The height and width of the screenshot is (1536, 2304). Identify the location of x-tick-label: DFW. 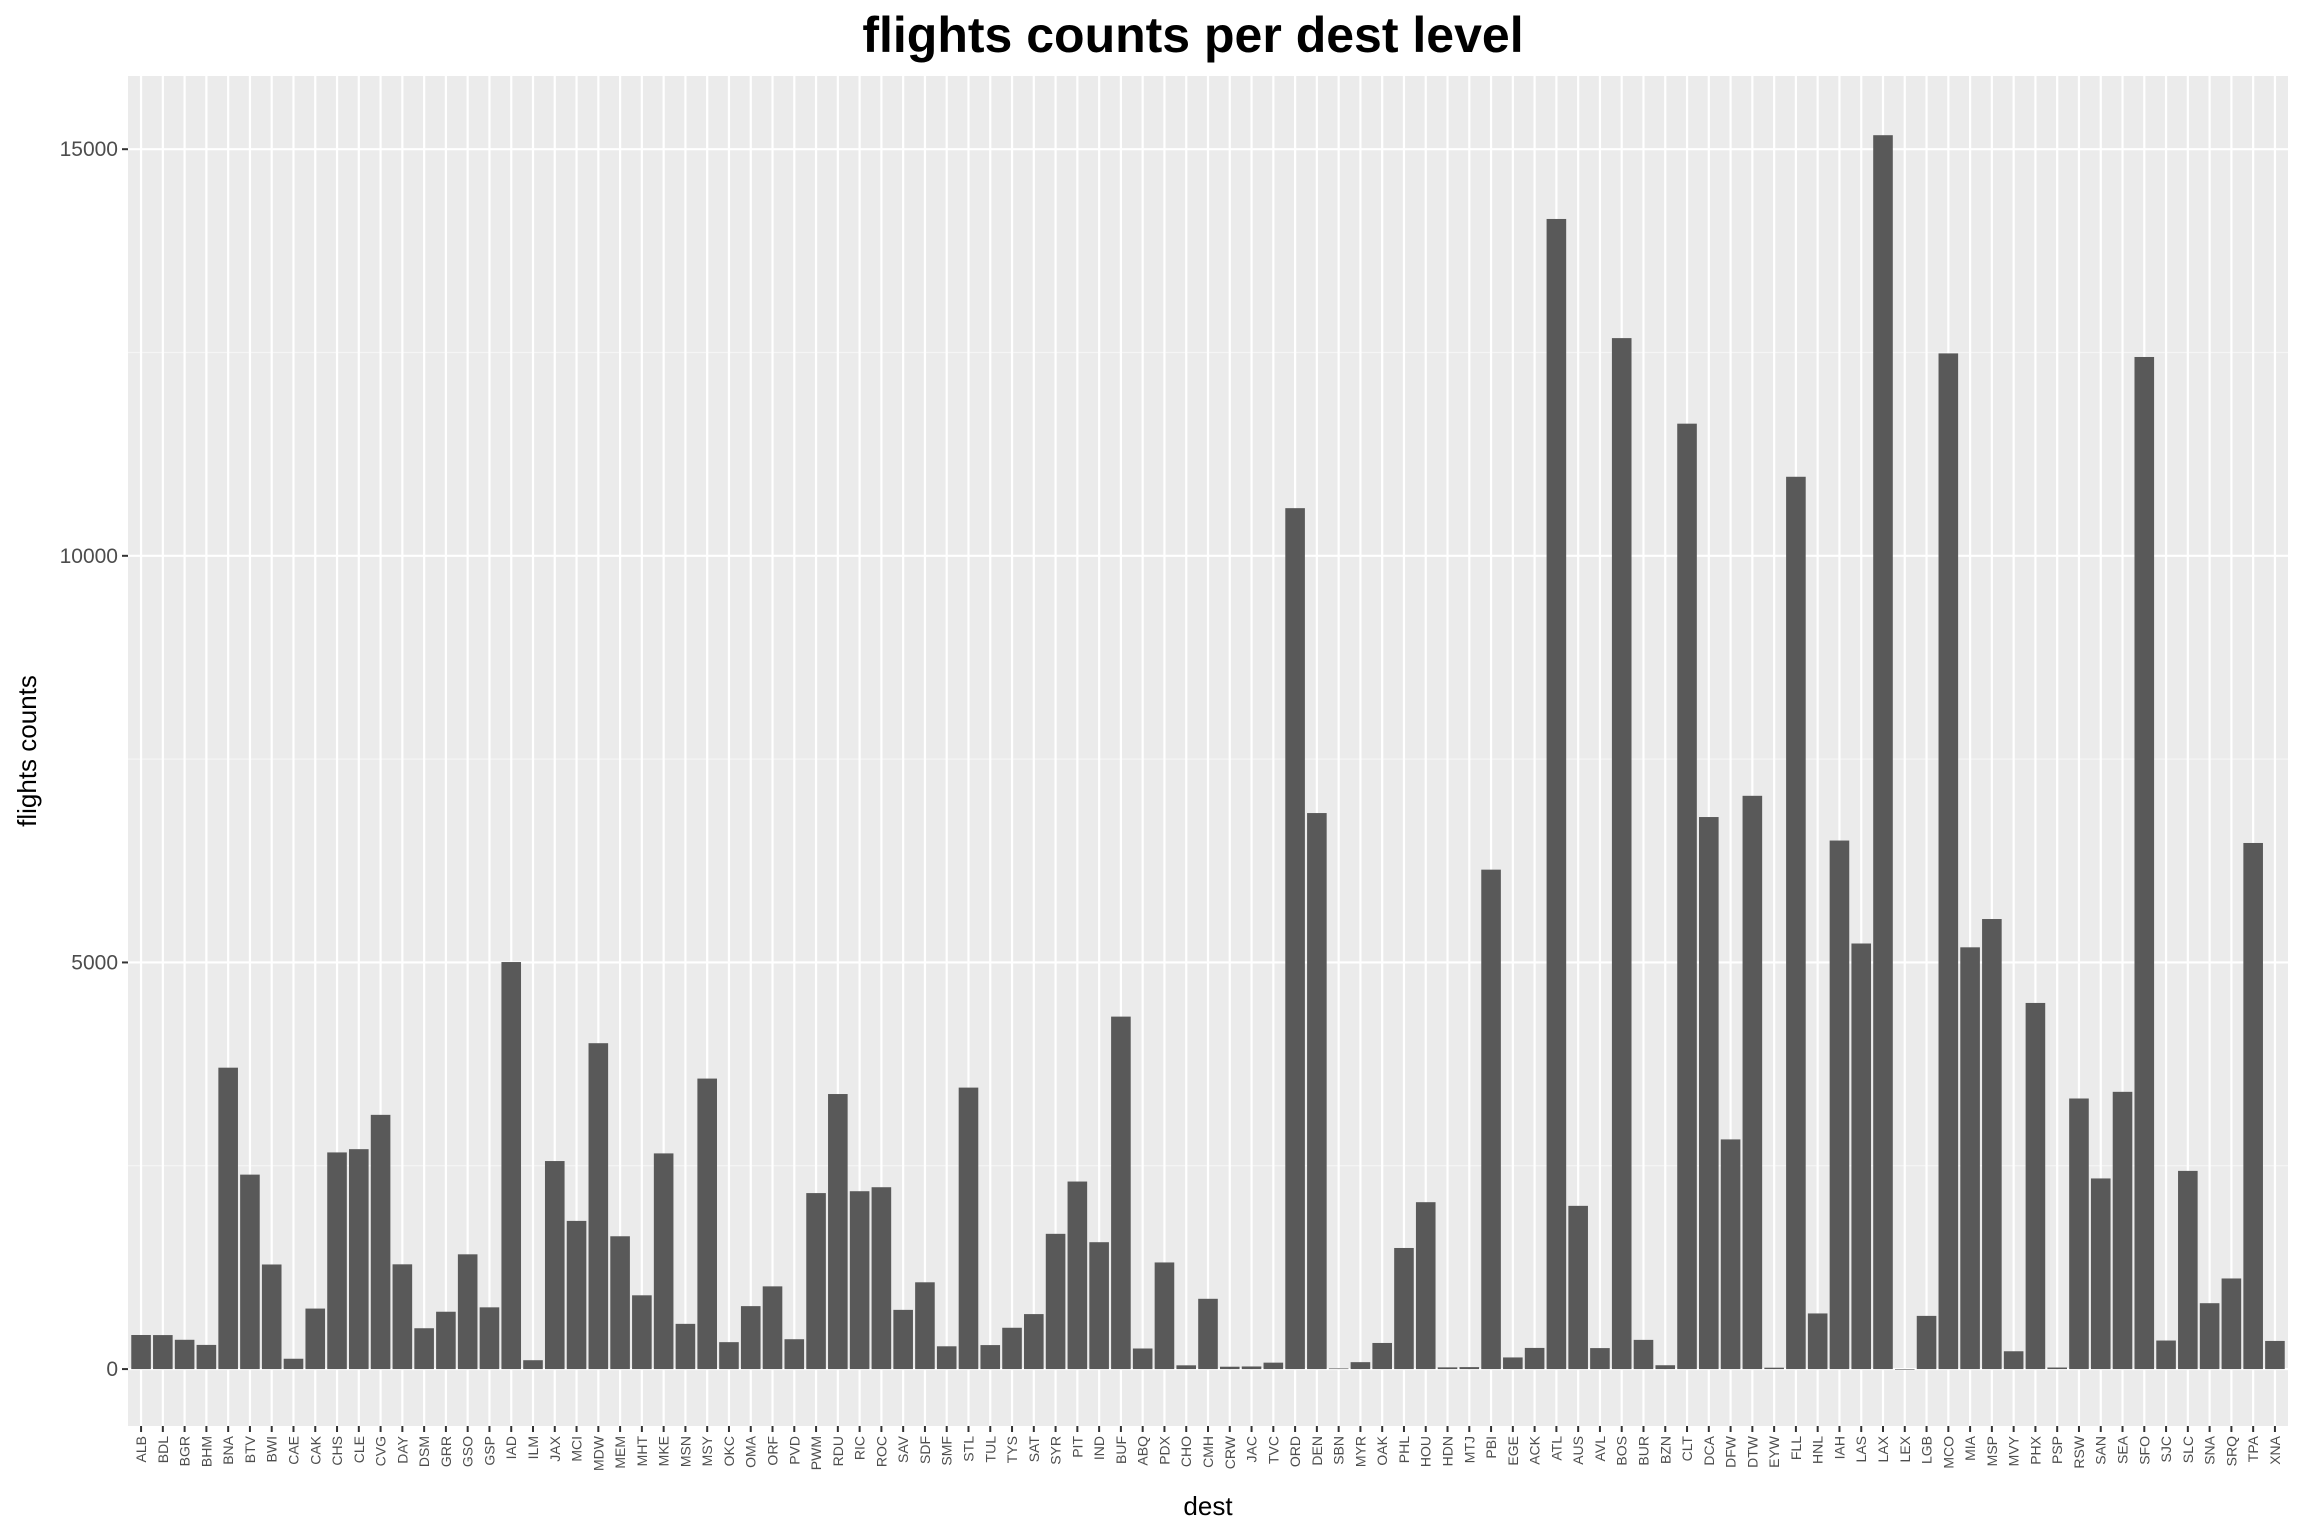
(1731, 1451).